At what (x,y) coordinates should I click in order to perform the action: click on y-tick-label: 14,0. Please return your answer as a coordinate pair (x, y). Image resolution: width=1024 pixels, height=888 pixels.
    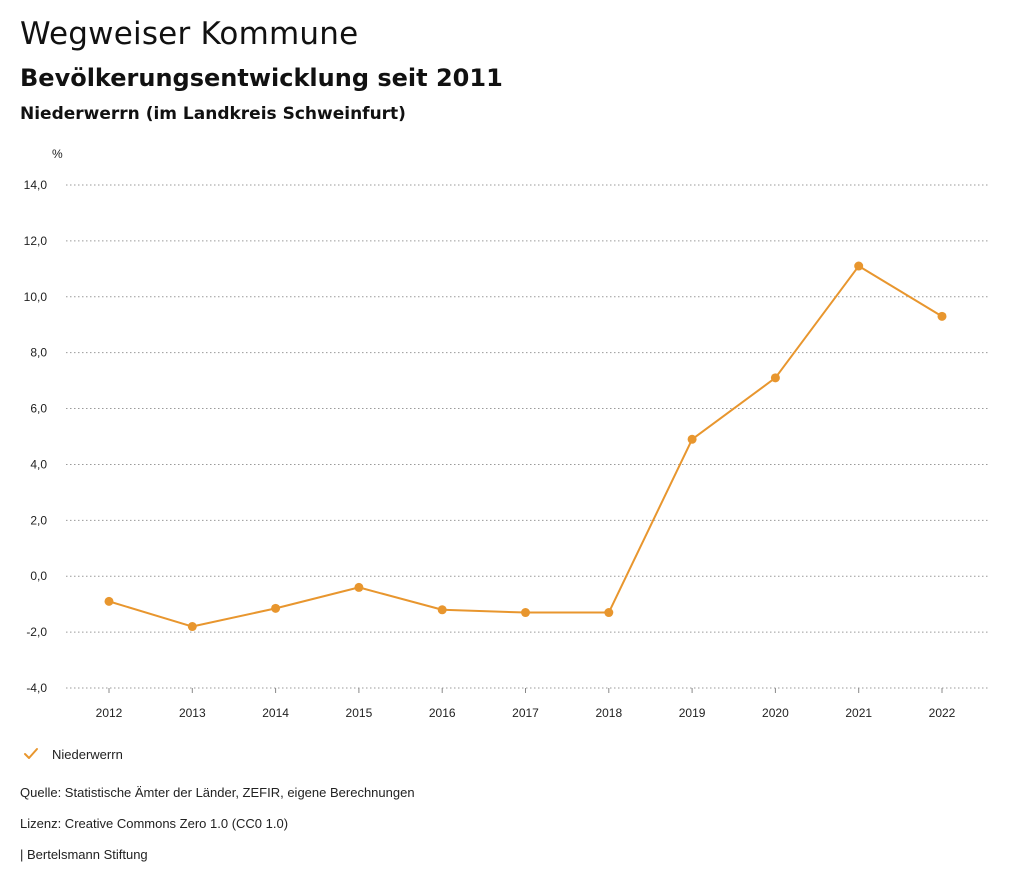
    Looking at the image, I should click on (36, 185).